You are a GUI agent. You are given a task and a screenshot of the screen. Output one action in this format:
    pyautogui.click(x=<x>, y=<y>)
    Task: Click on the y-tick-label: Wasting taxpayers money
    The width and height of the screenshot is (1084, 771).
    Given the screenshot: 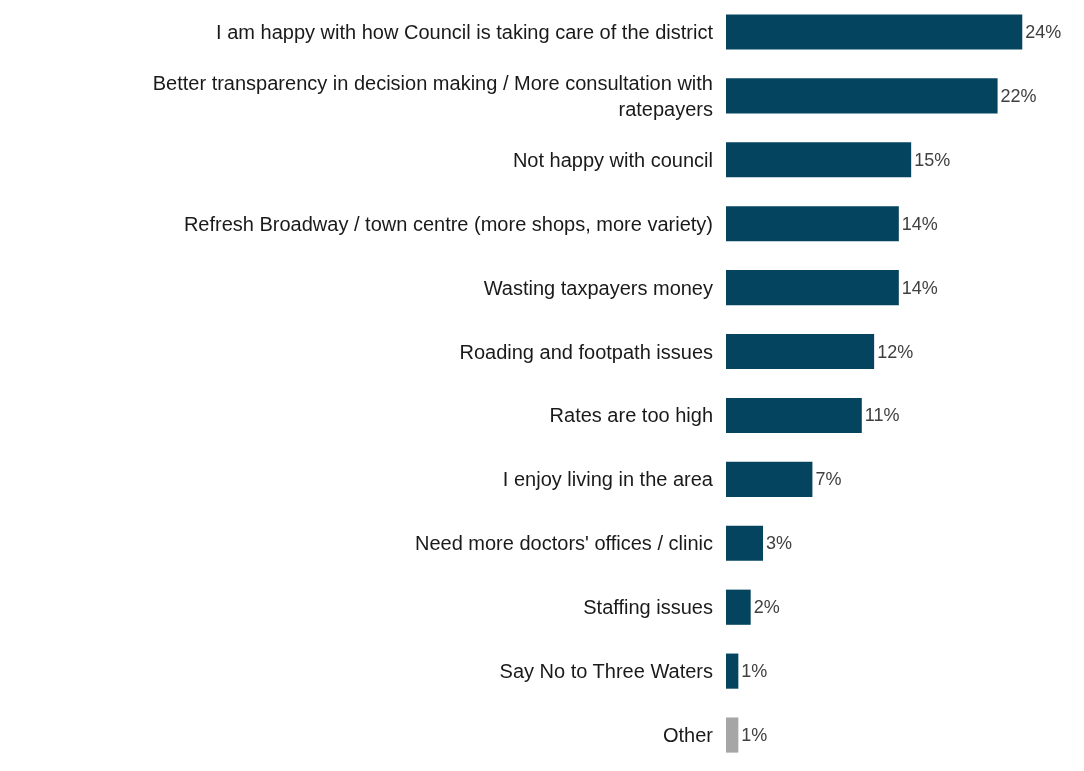 What is the action you would take?
    pyautogui.click(x=598, y=287)
    